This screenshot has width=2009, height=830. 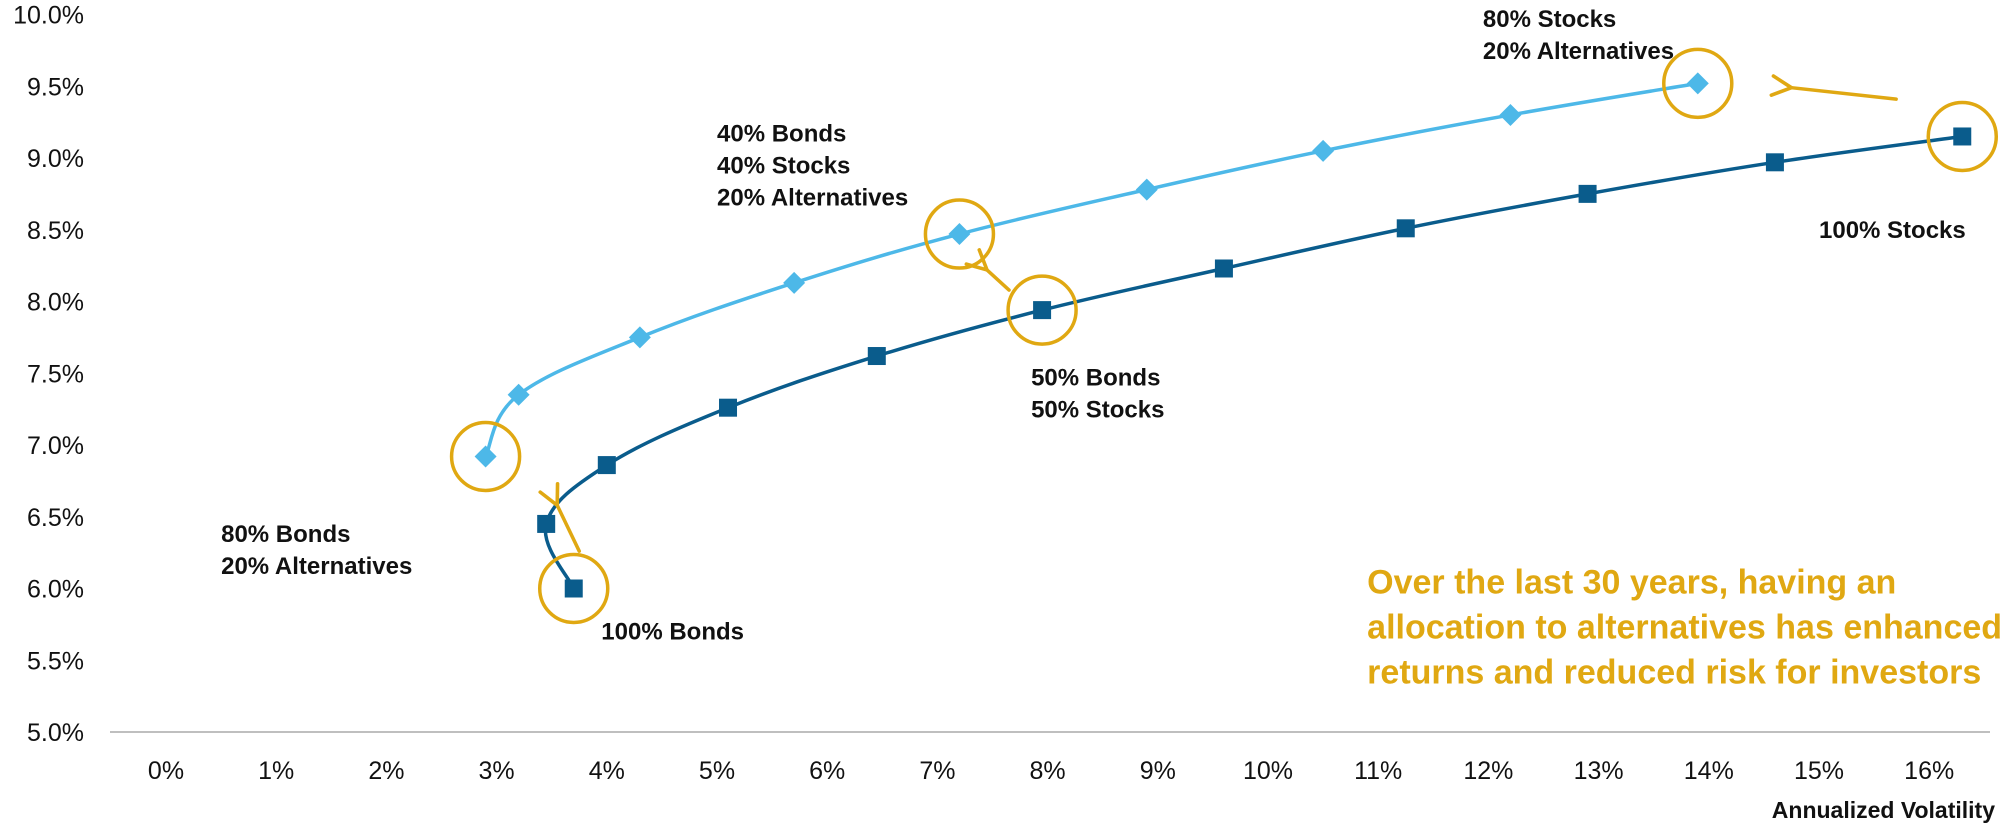 I want to click on x-tick-label: 16%, so click(x=1929, y=771).